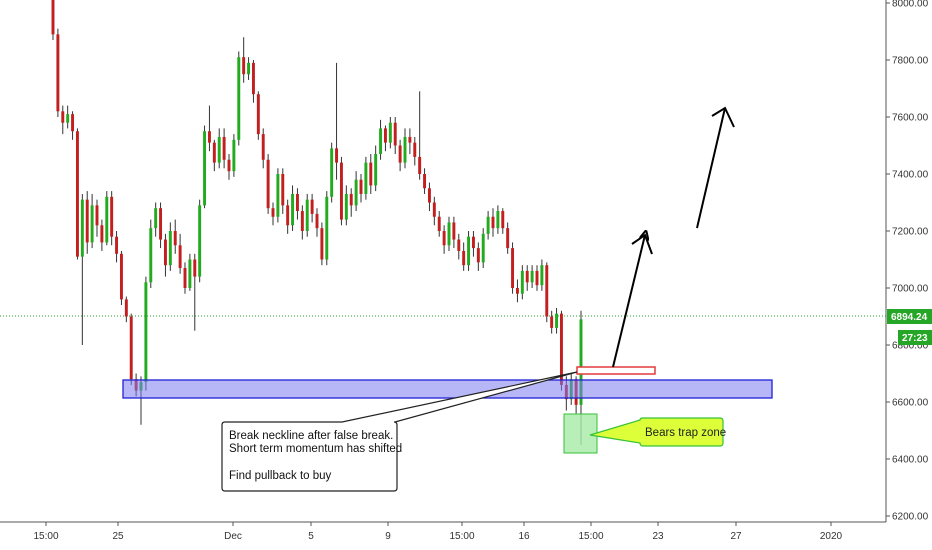 Image resolution: width=932 pixels, height=550 pixels. What do you see at coordinates (580, 433) in the screenshot?
I see `trap-zone` at bounding box center [580, 433].